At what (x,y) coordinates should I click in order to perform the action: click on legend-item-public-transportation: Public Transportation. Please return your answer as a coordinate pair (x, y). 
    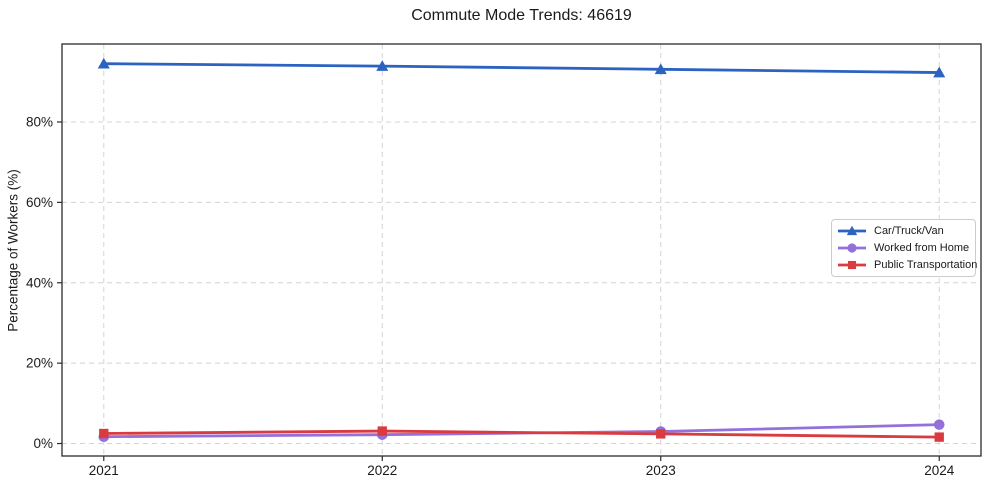
    Looking at the image, I should click on (907, 265).